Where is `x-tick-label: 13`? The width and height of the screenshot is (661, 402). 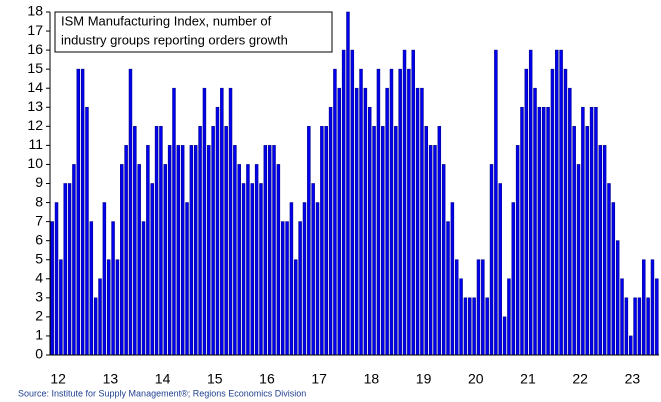 x-tick-label: 13 is located at coordinates (111, 379).